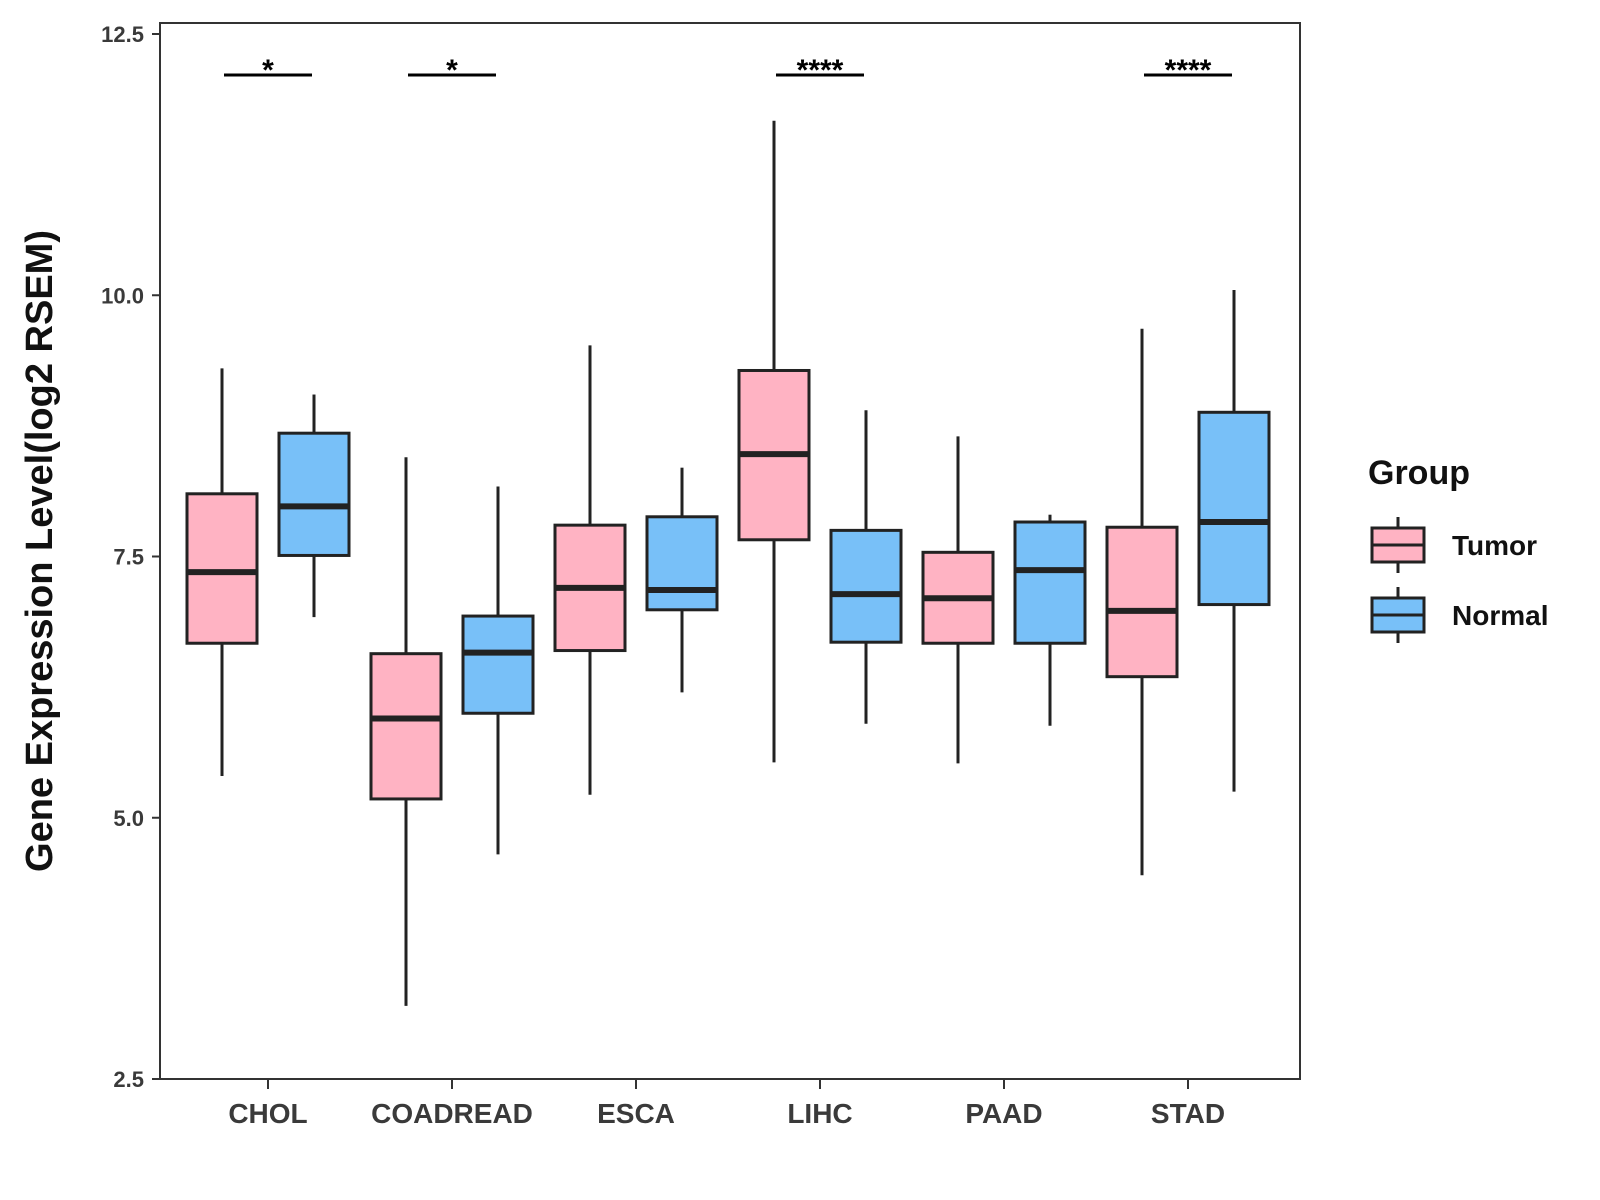 This screenshot has height=1200, width=1600. Describe the element at coordinates (1500, 615) in the screenshot. I see `legend-label: Normal` at that location.